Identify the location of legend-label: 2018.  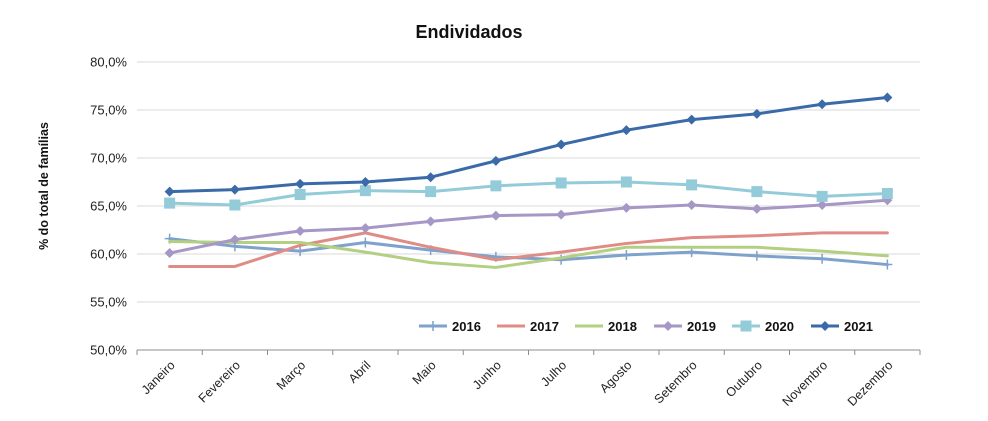
(622, 326).